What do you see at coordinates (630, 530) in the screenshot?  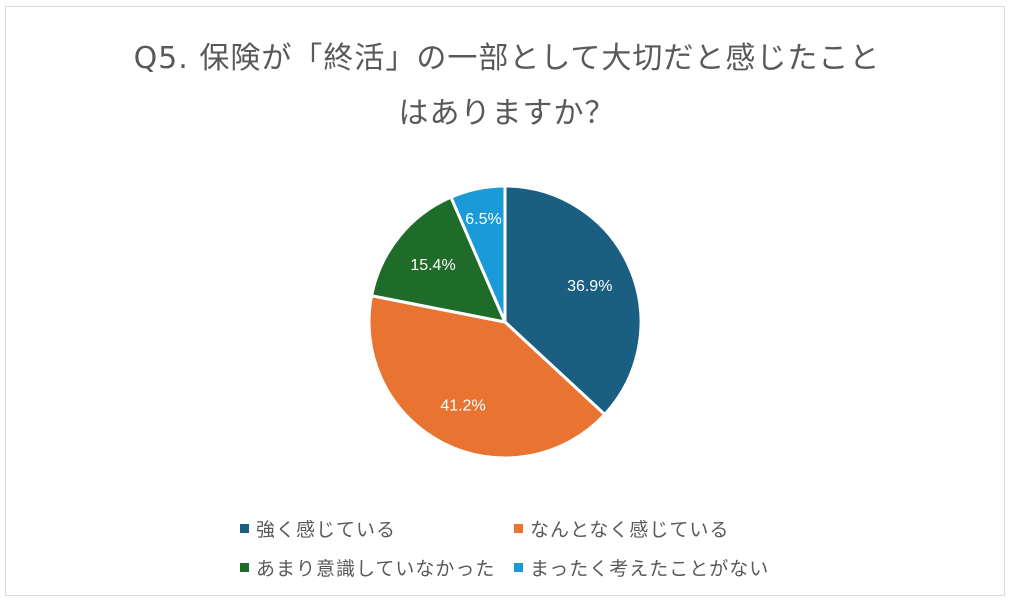 I see `legend-label: なんとなく感じている` at bounding box center [630, 530].